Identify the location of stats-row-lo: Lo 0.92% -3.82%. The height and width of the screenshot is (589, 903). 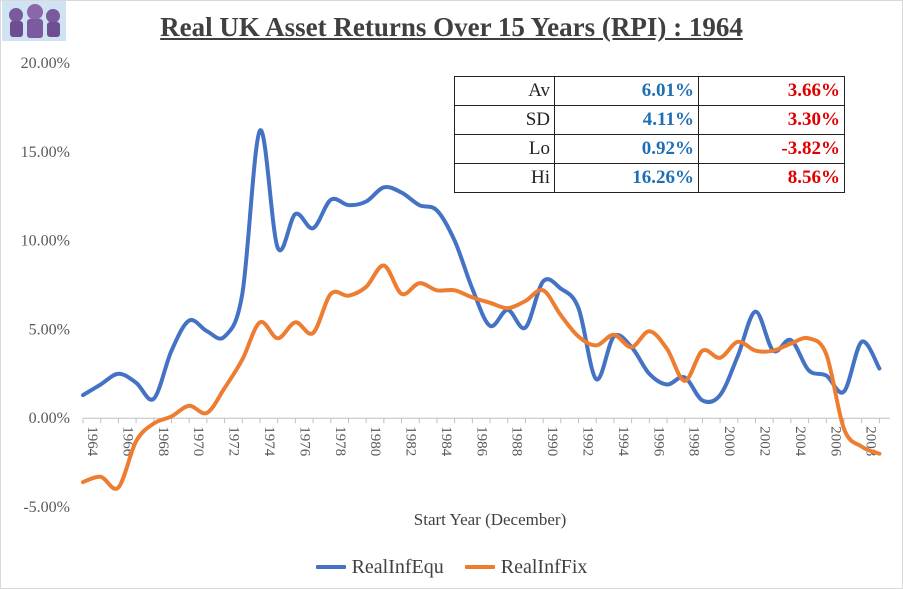
(649, 149).